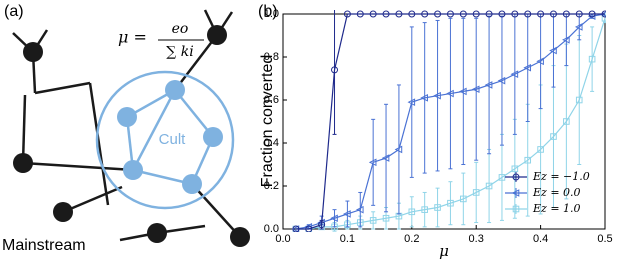 The image size is (621, 260). I want to click on y-tick-label: 0.8, so click(271, 57).